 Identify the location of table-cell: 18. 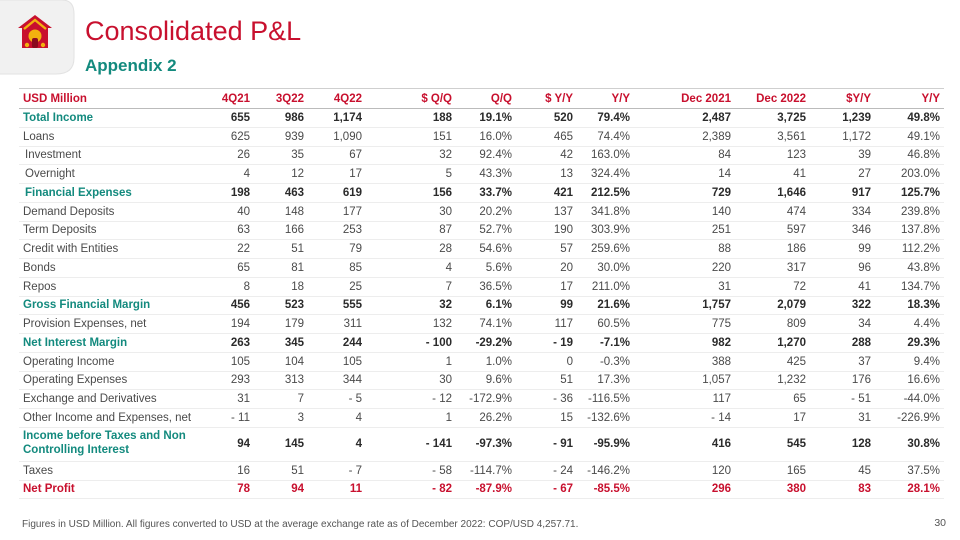
(281, 287).